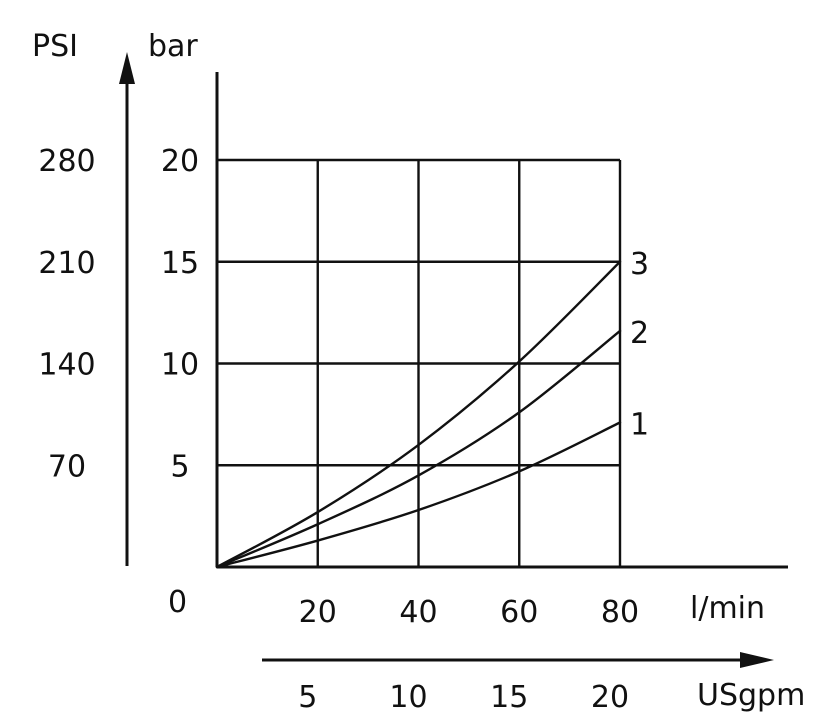 The width and height of the screenshot is (836, 716). Describe the element at coordinates (639, 264) in the screenshot. I see `series-label-3: 3` at that location.